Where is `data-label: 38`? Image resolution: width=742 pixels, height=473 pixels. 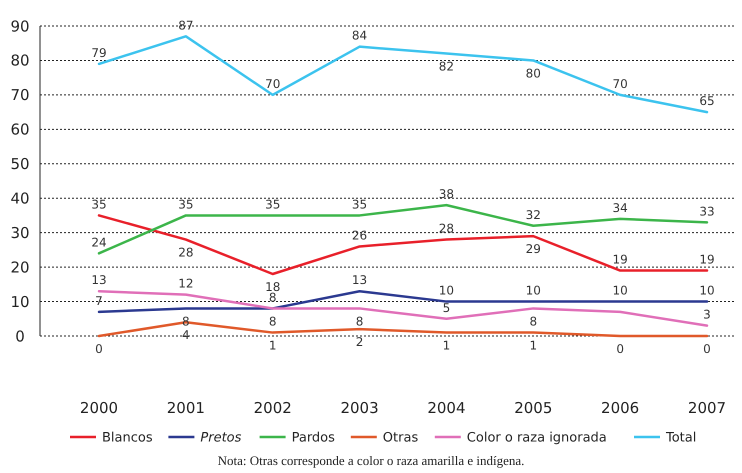
data-label: 38 is located at coordinates (446, 194).